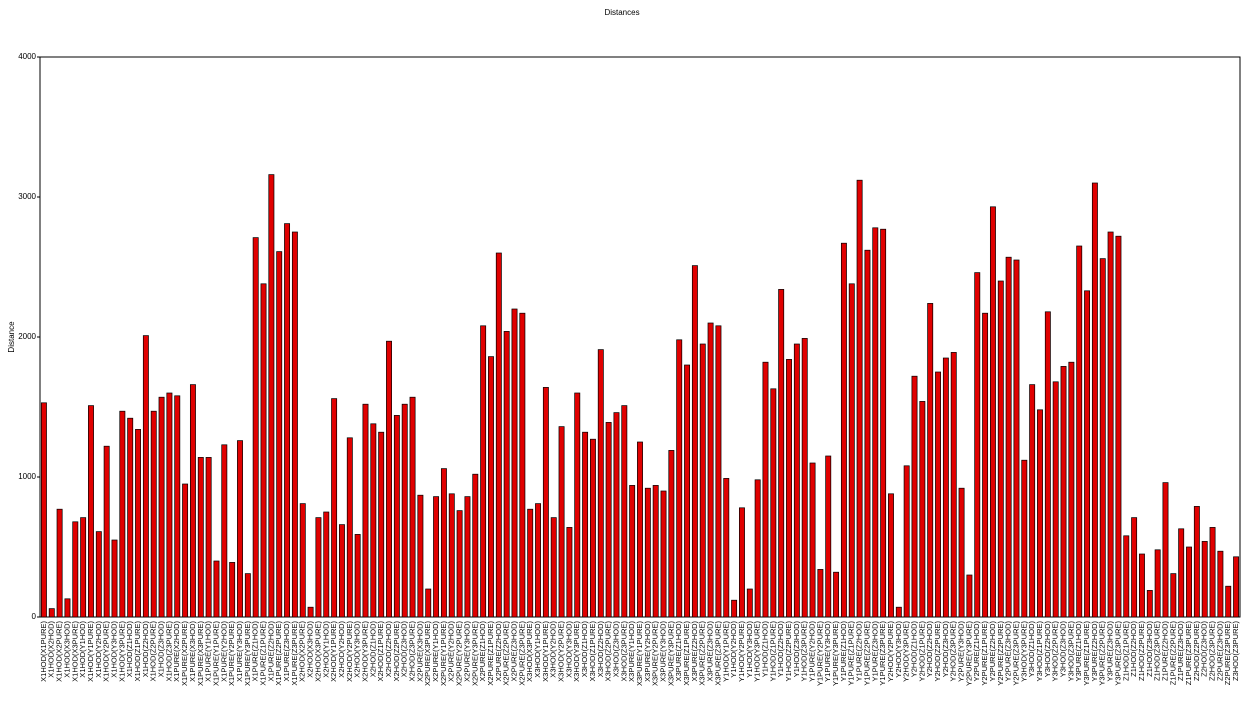 This screenshot has height=703, width=1249. Describe the element at coordinates (1117, 653) in the screenshot. I see `x-tick-label: Y3PURE(Z3PURE)` at that location.